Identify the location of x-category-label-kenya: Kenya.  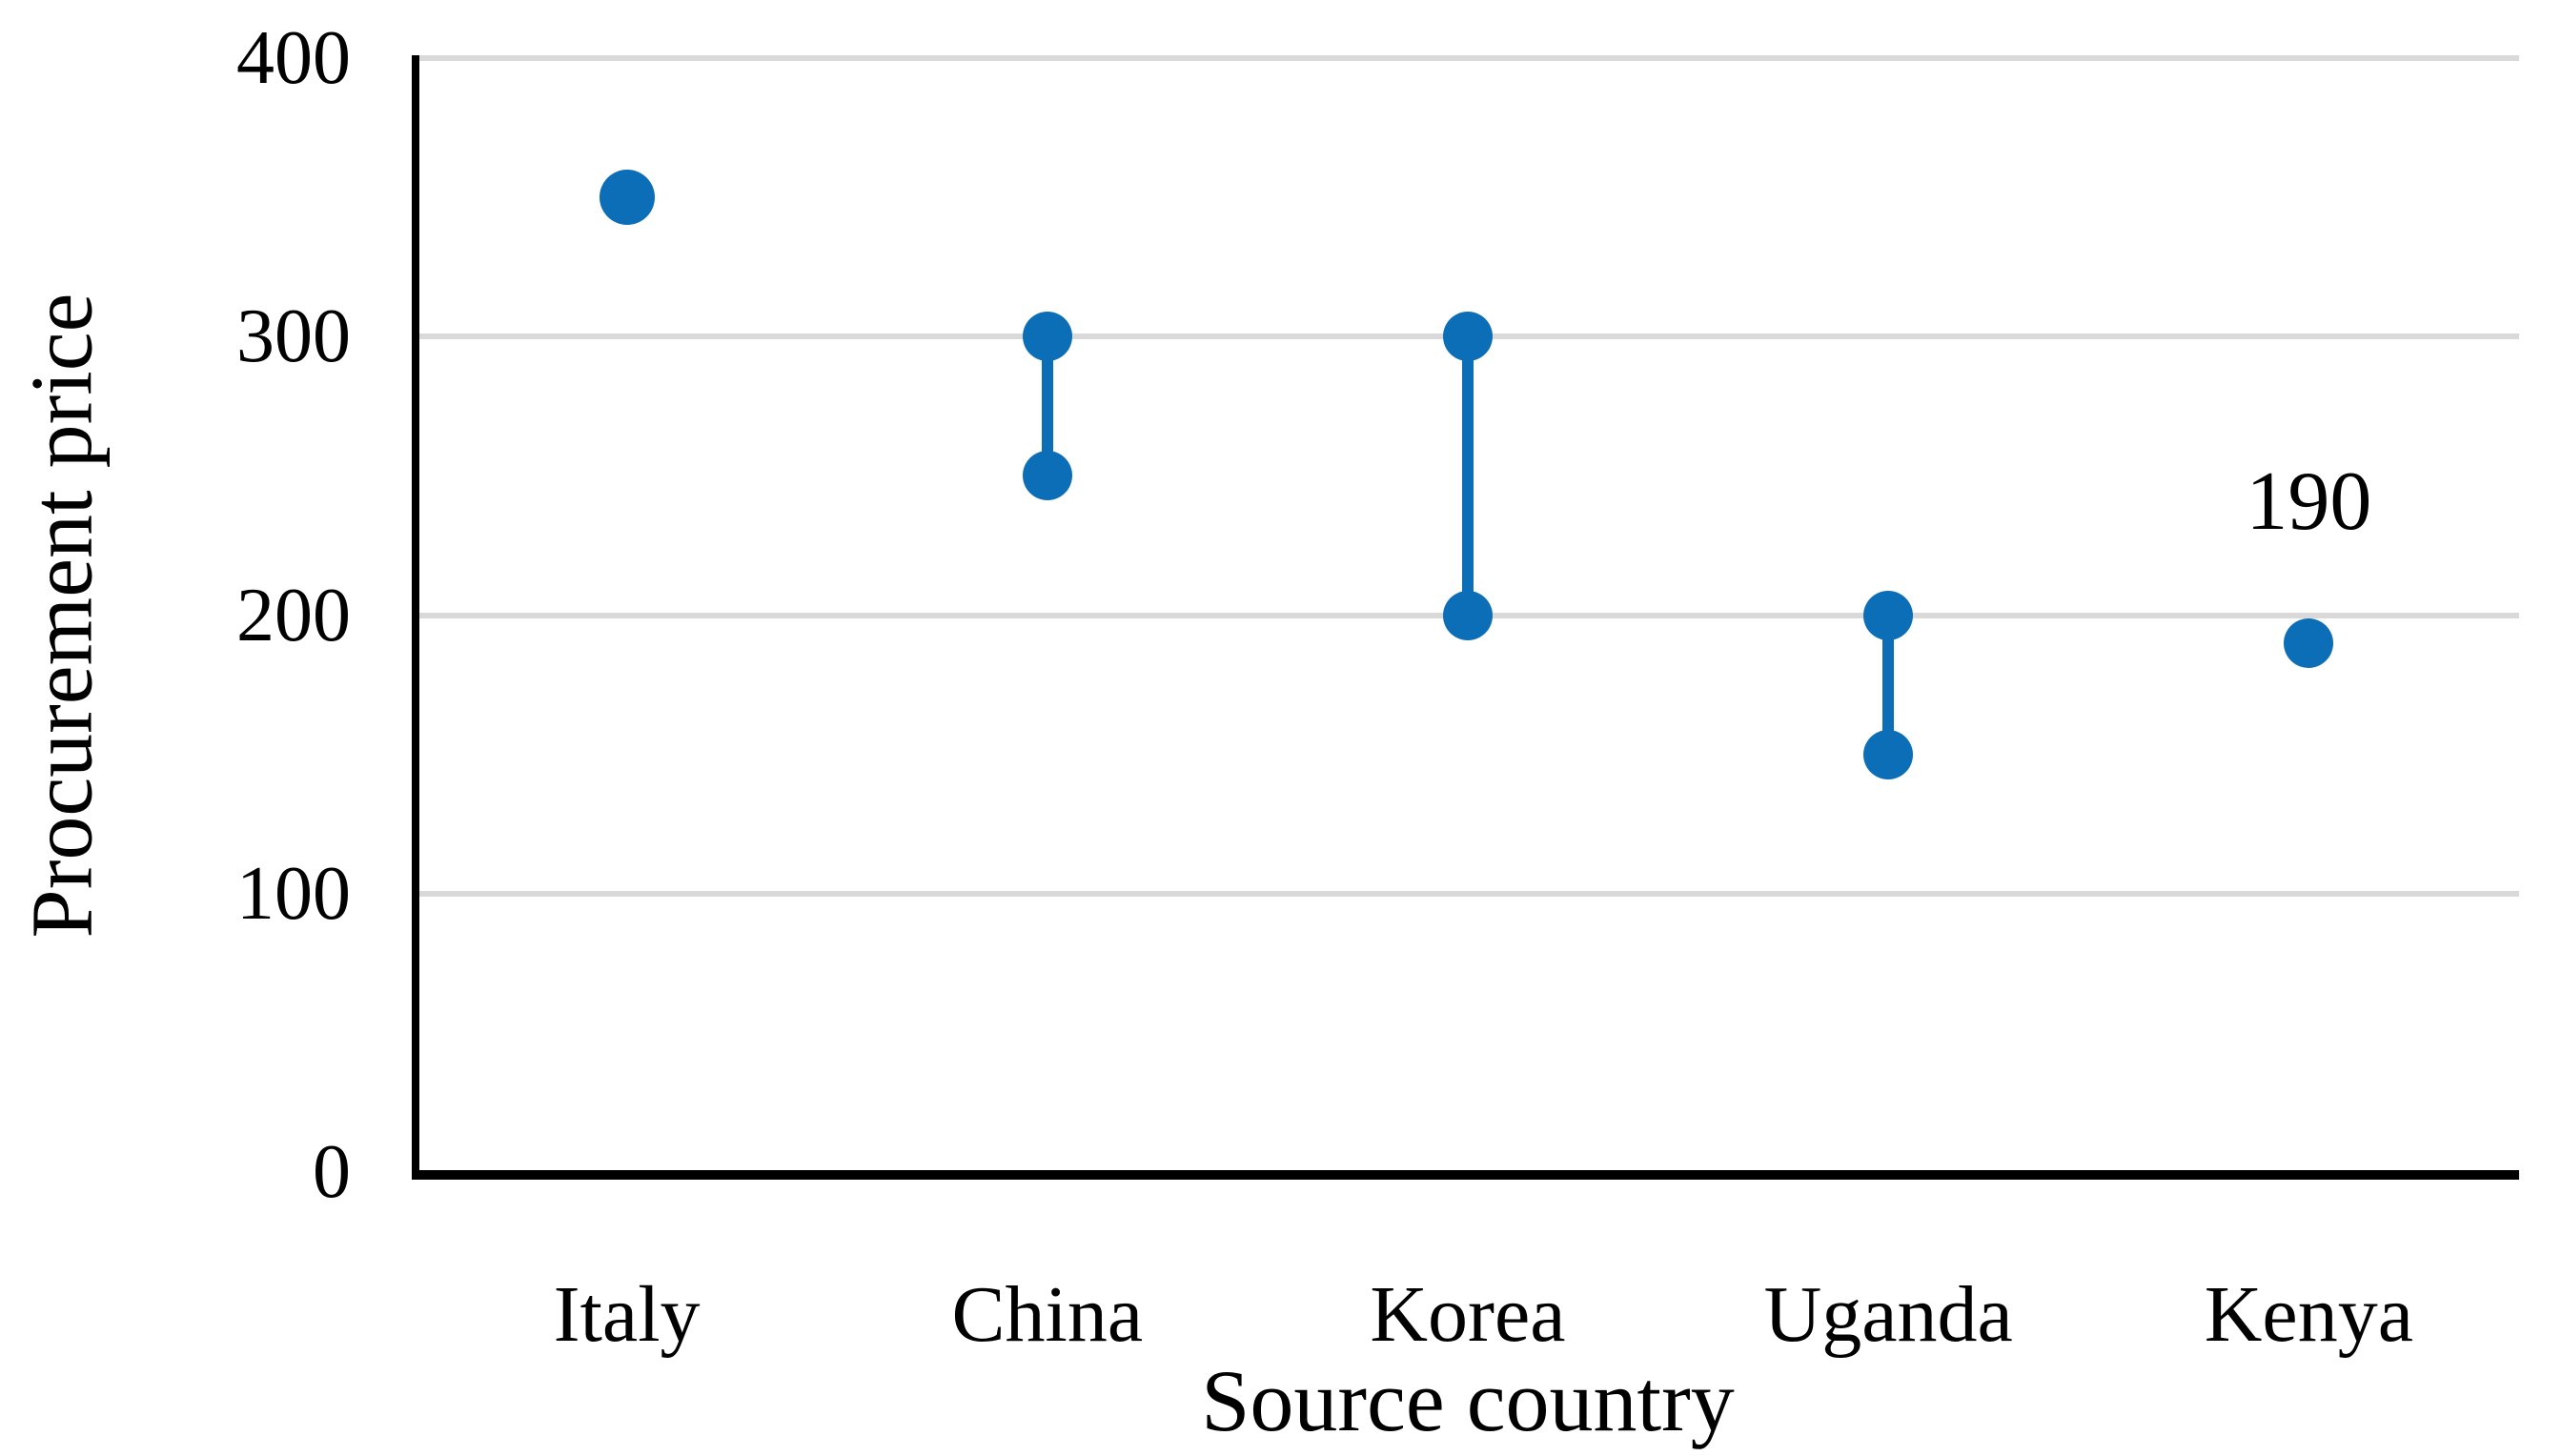
(2308, 1314).